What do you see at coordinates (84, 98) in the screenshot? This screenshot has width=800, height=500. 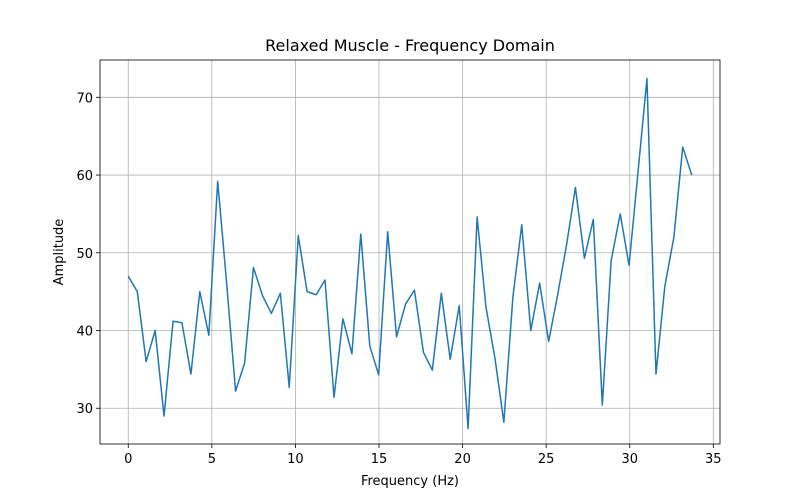 I see `y-tick-label: 70` at bounding box center [84, 98].